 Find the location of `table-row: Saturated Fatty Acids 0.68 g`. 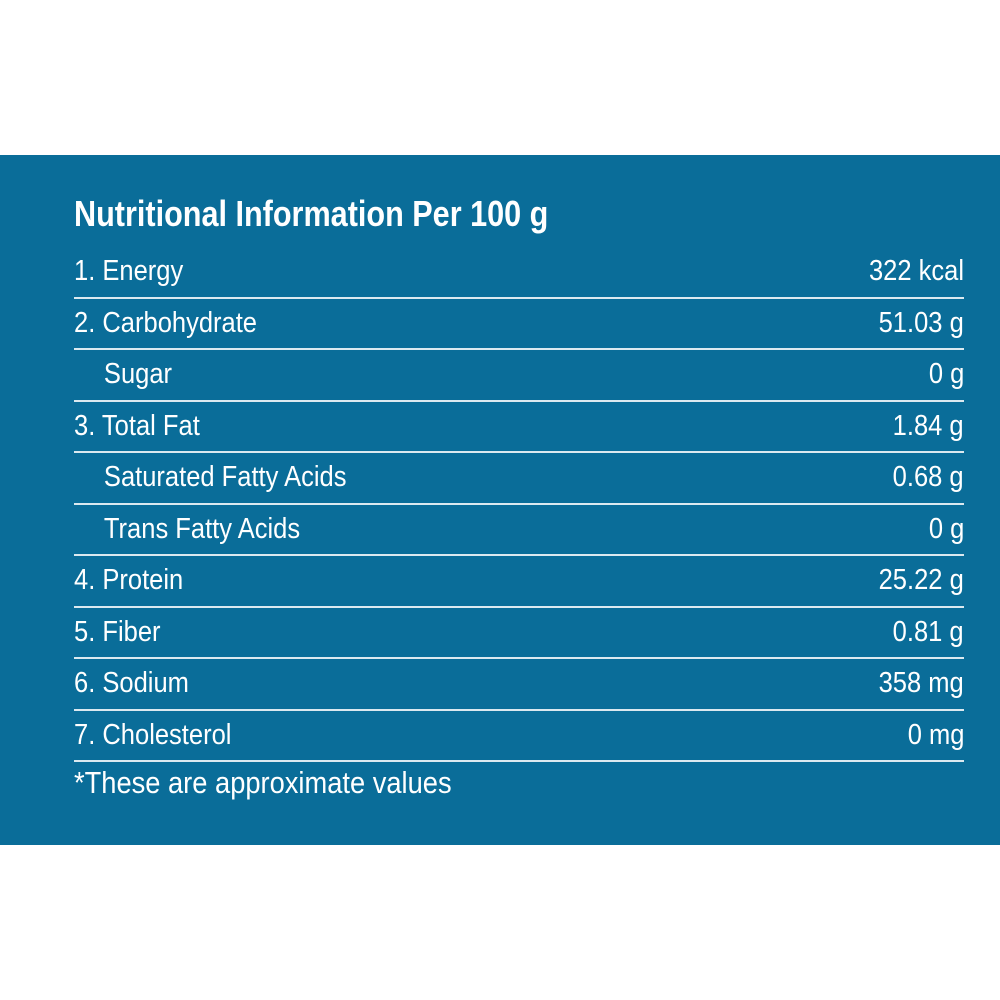

table-row: Saturated Fatty Acids 0.68 g is located at coordinates (519, 479).